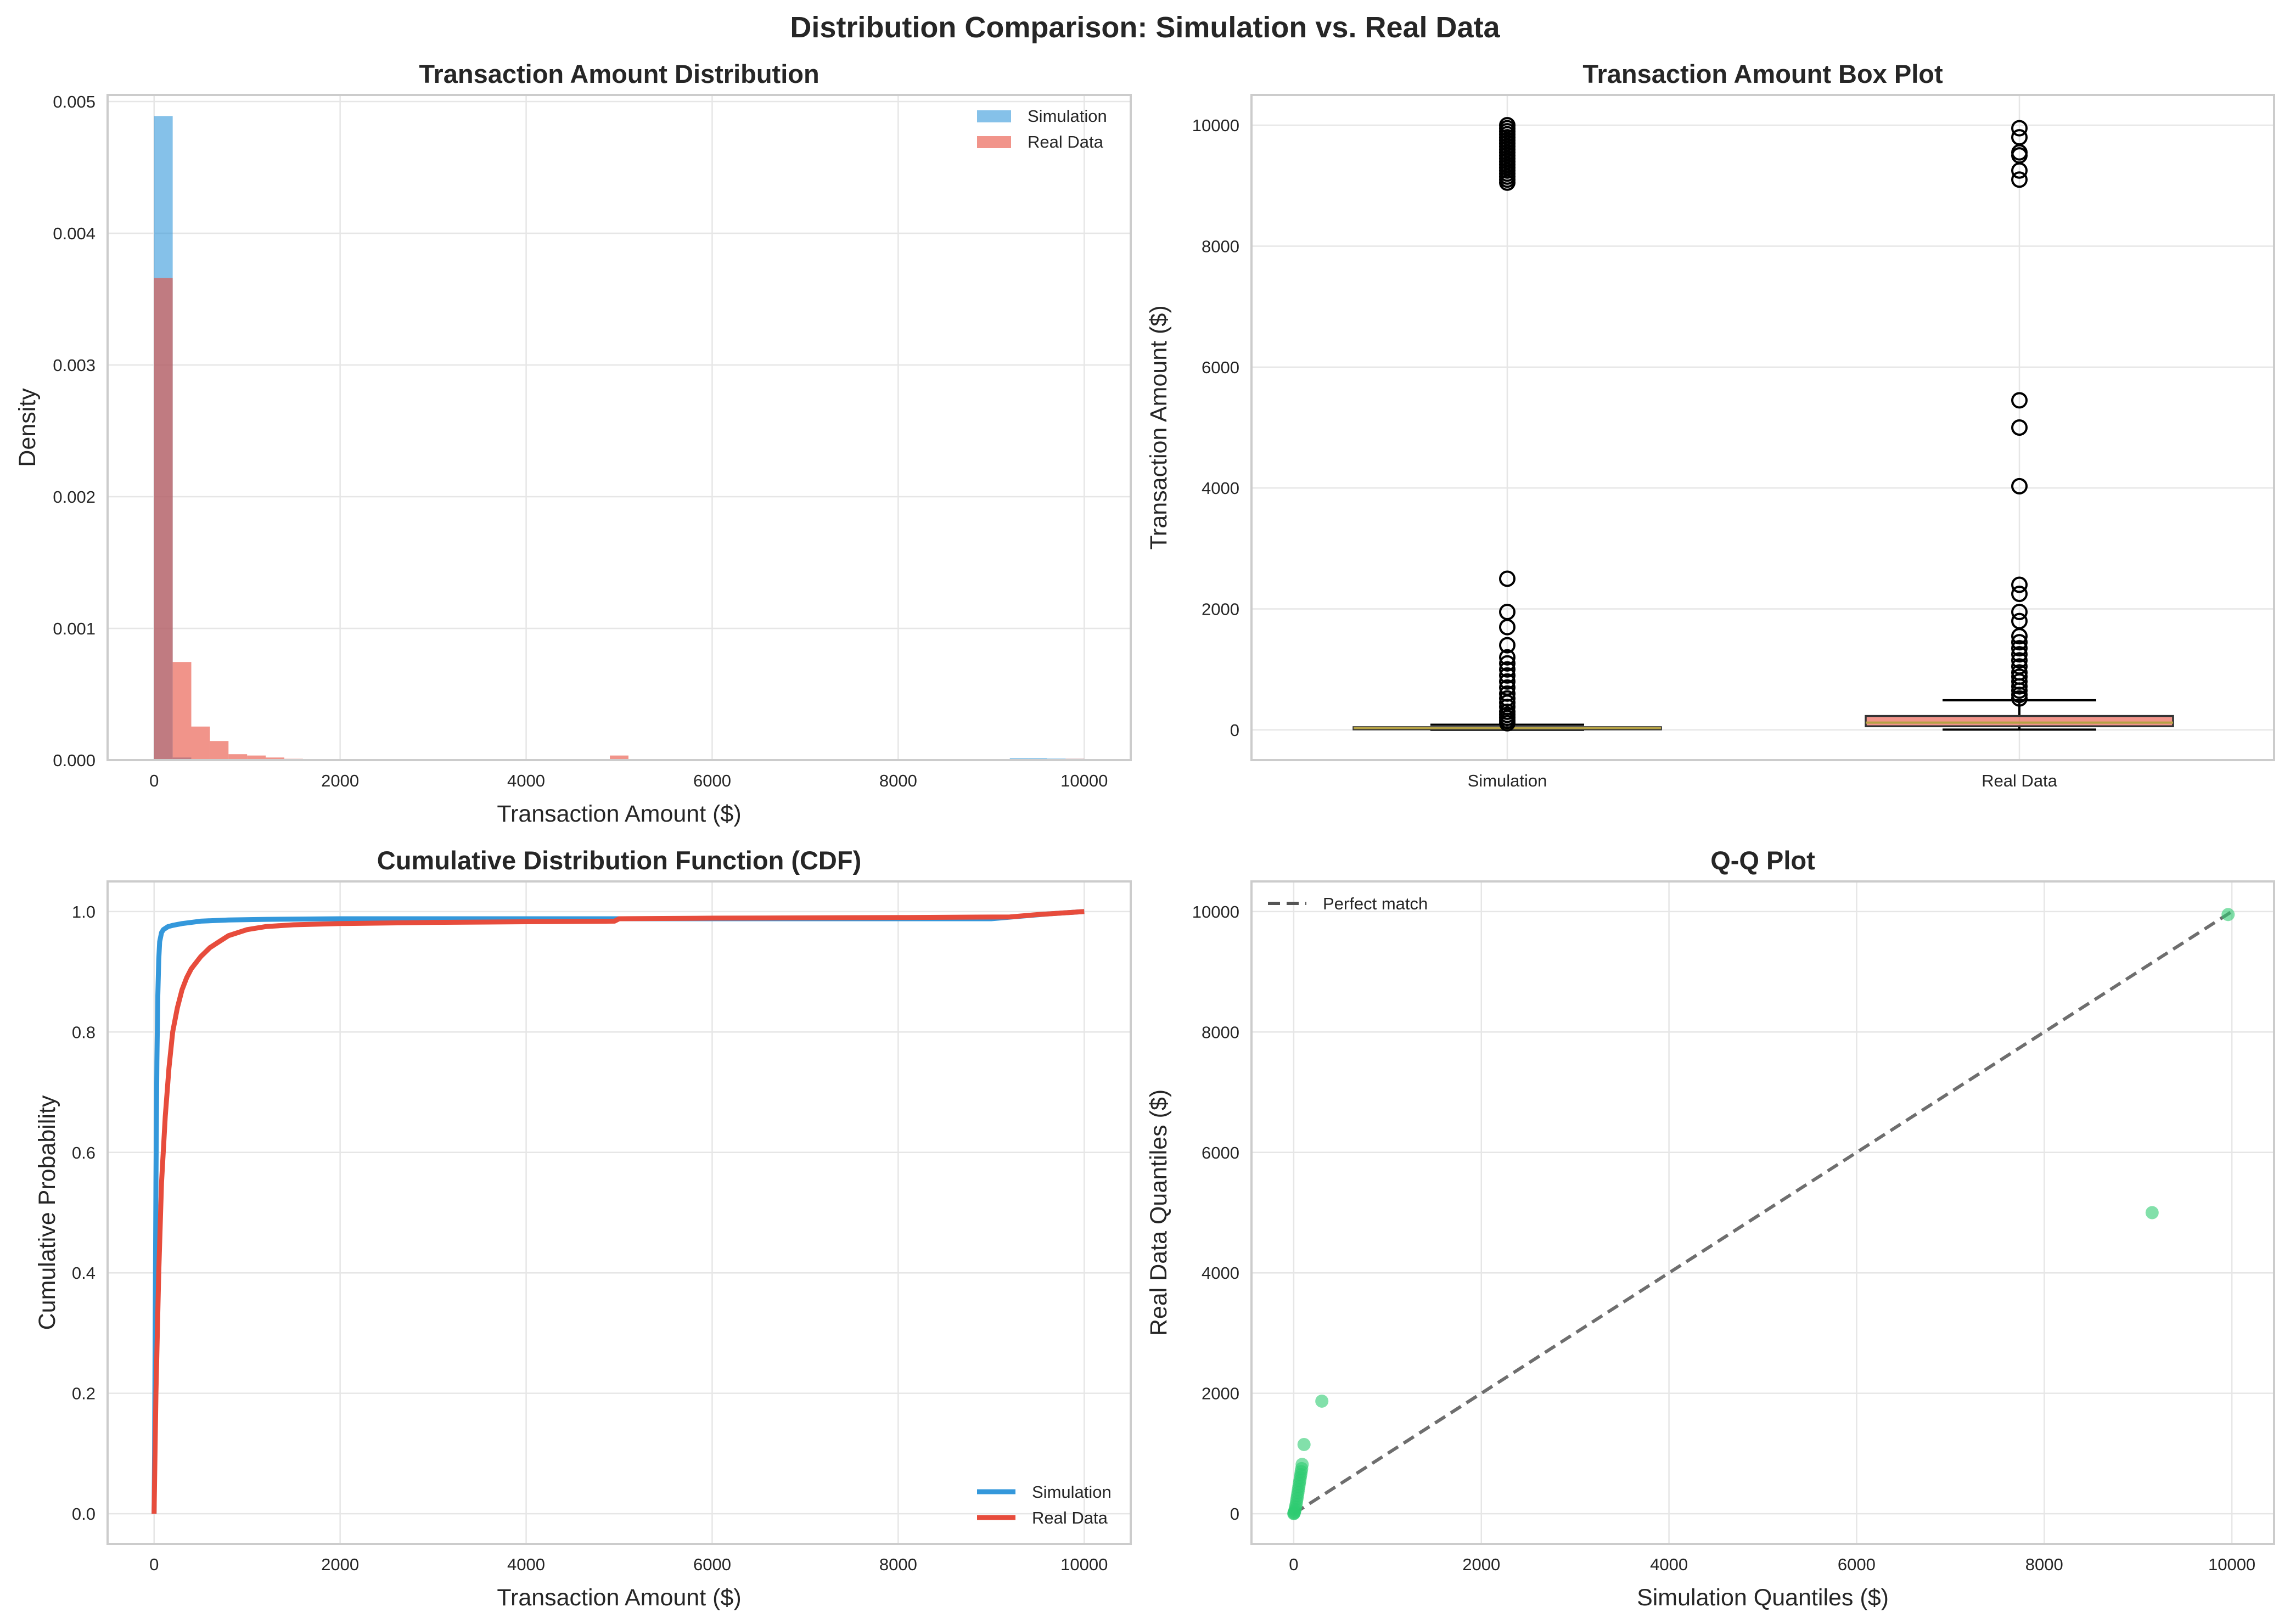  What do you see at coordinates (1375, 903) in the screenshot?
I see `legend-label-perfect-match: Perfect match` at bounding box center [1375, 903].